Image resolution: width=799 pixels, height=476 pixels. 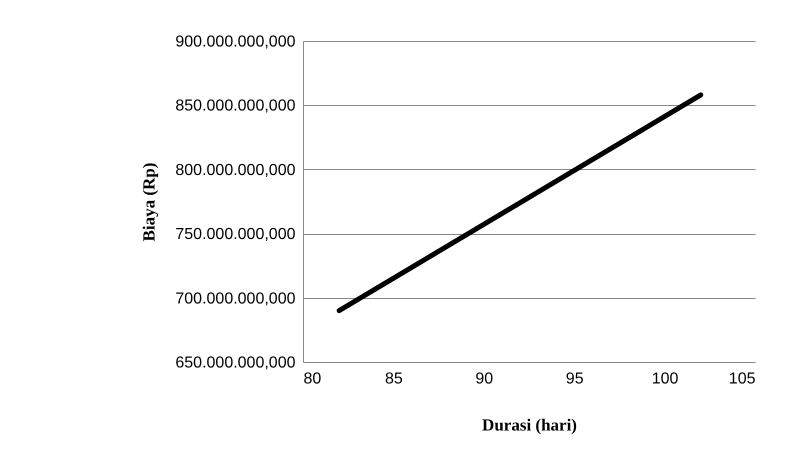 I want to click on y-axis-title: Biaya (Rp), so click(x=149, y=202).